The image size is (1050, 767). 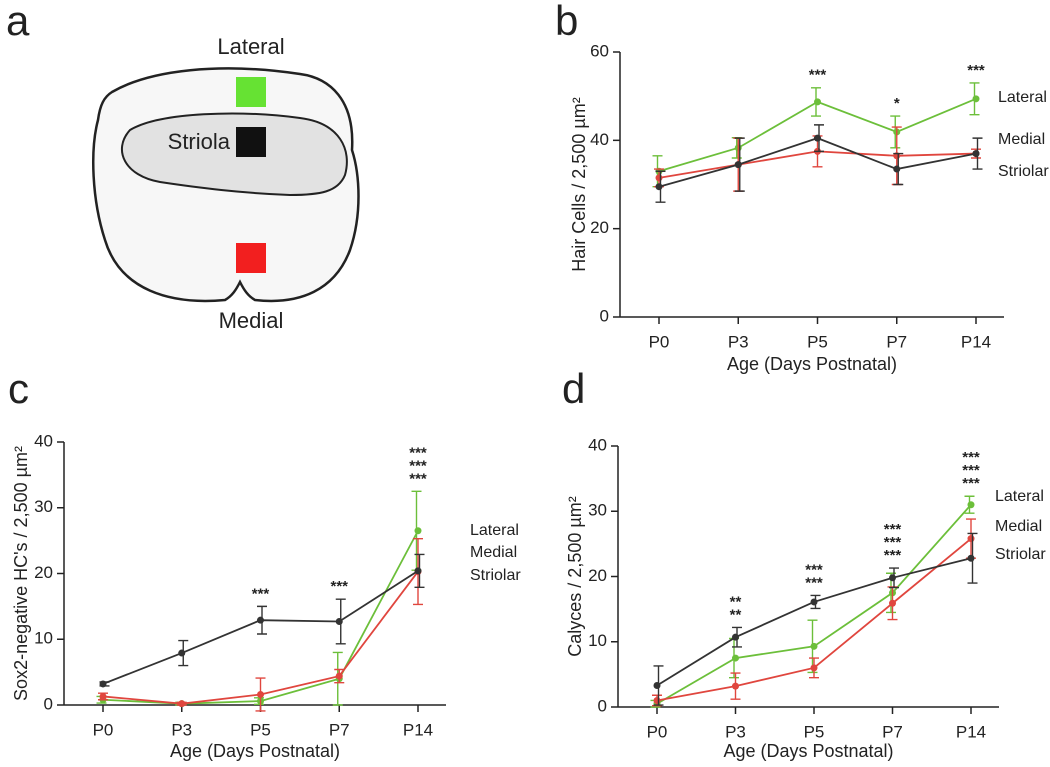 I want to click on striola-region, so click(x=234, y=154).